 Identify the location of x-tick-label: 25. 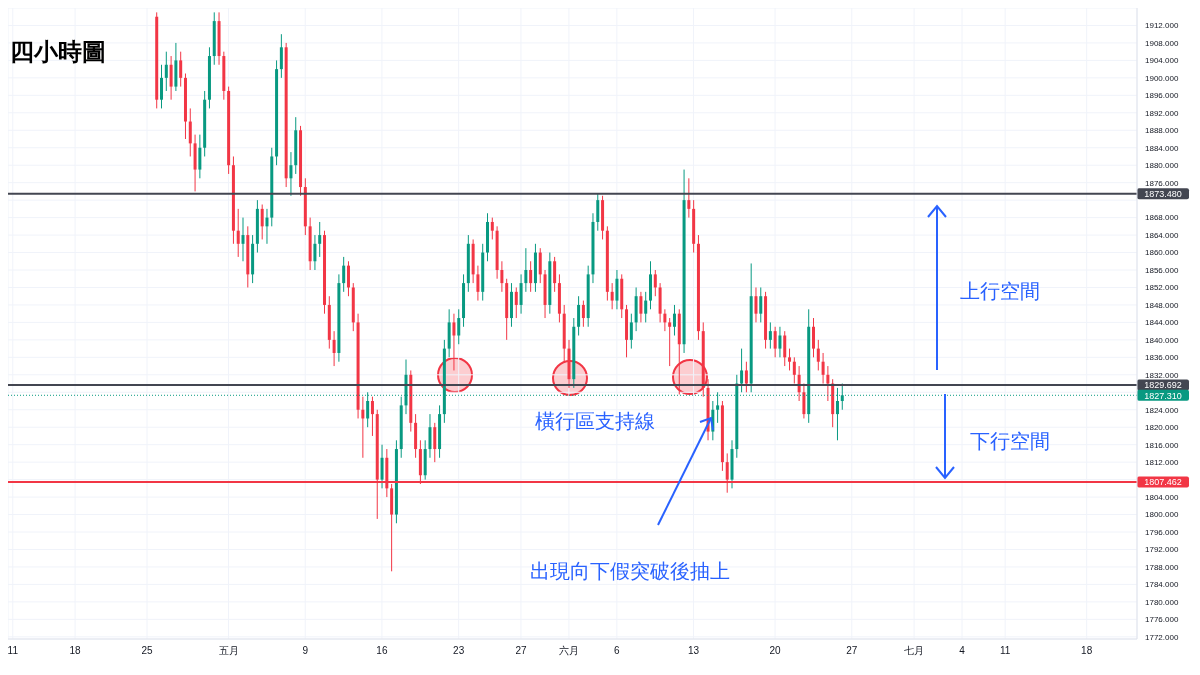
(147, 651).